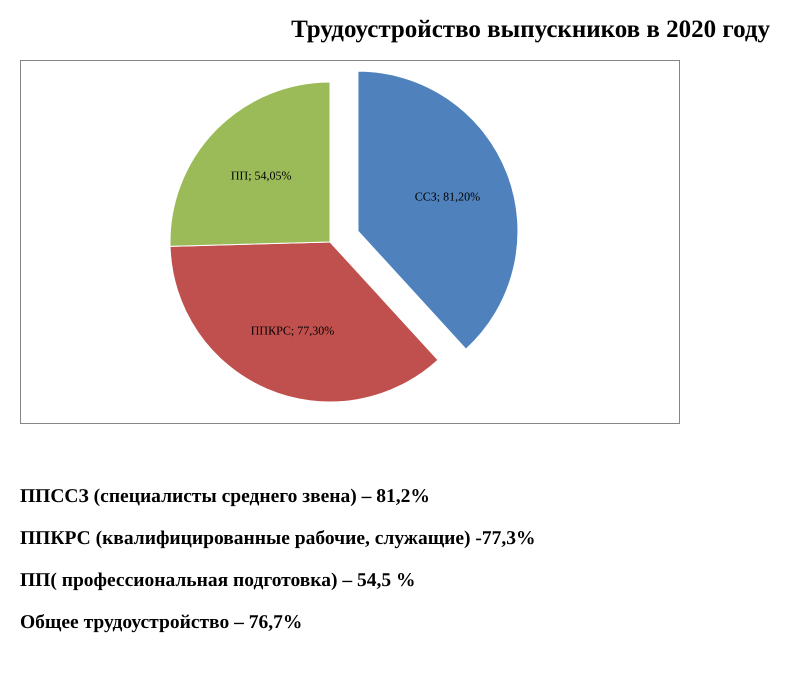 The image size is (790, 685). I want to click on text: ППКРС (квалифицированные рабочие, служащие) -77,3%, so click(278, 538).